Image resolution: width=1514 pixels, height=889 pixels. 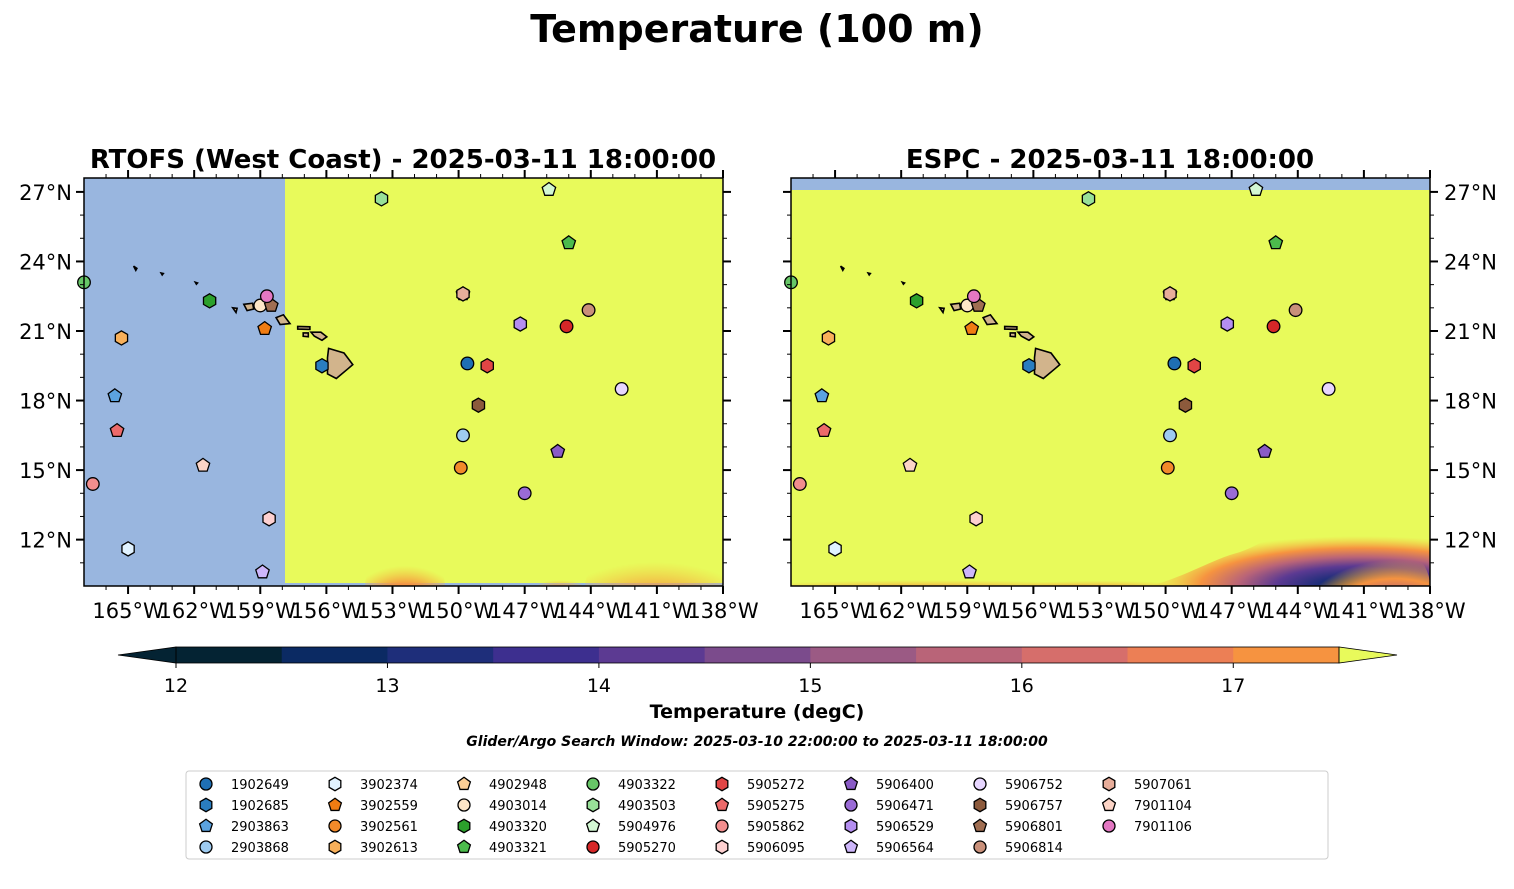 What do you see at coordinates (1470, 402) in the screenshot?
I see `espc-ytick-label: 18°N` at bounding box center [1470, 402].